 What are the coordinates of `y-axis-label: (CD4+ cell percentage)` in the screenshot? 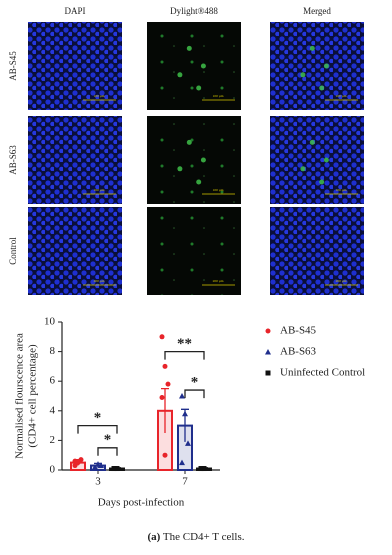 It's located at (33, 396).